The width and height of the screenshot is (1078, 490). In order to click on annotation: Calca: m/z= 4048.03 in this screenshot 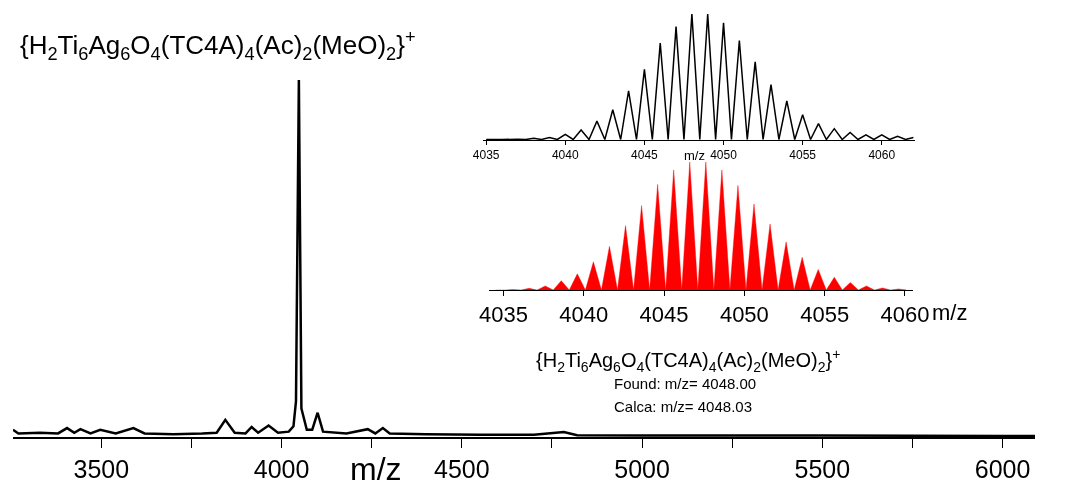, I will do `click(683, 406)`.